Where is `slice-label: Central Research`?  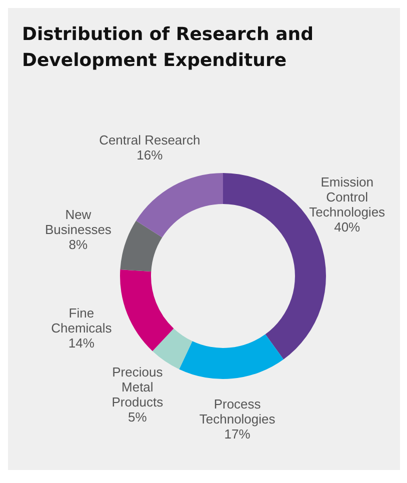 slice-label: Central Research is located at coordinates (149, 140).